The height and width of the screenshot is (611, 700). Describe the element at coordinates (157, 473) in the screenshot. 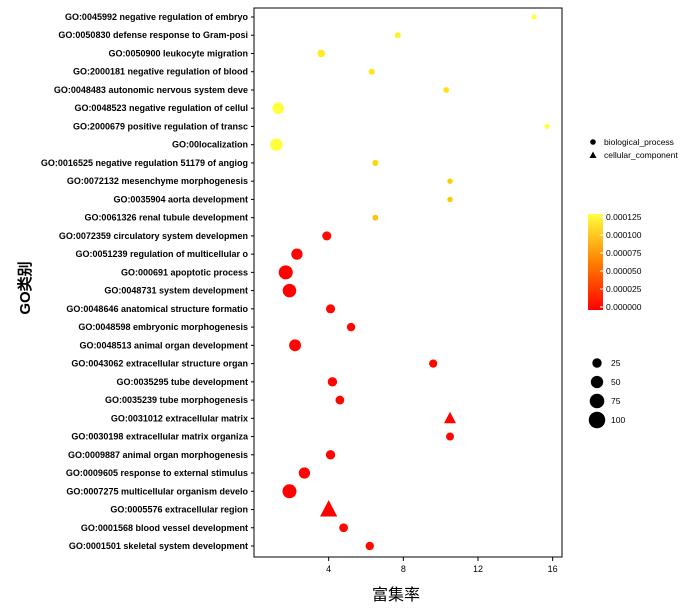

I see `category-label: GO:0009605 response to external stimulus` at that location.